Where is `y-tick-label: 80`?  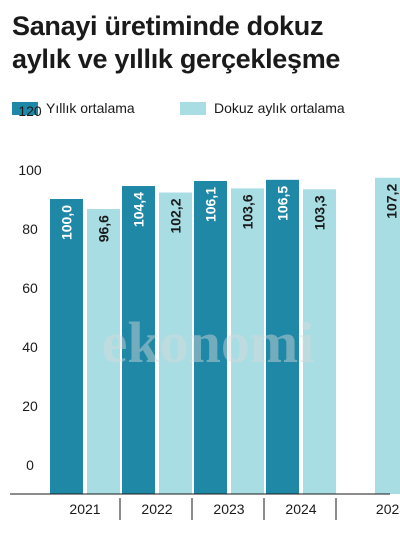
y-tick-label: 80 is located at coordinates (30, 229).